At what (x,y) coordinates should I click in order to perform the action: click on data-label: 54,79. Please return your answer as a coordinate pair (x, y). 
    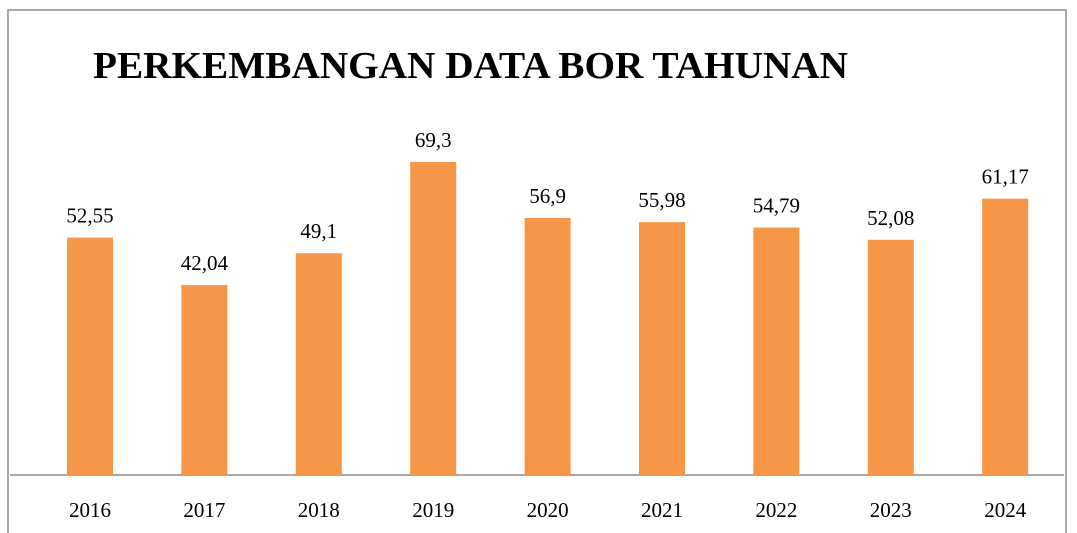
    Looking at the image, I should click on (776, 206).